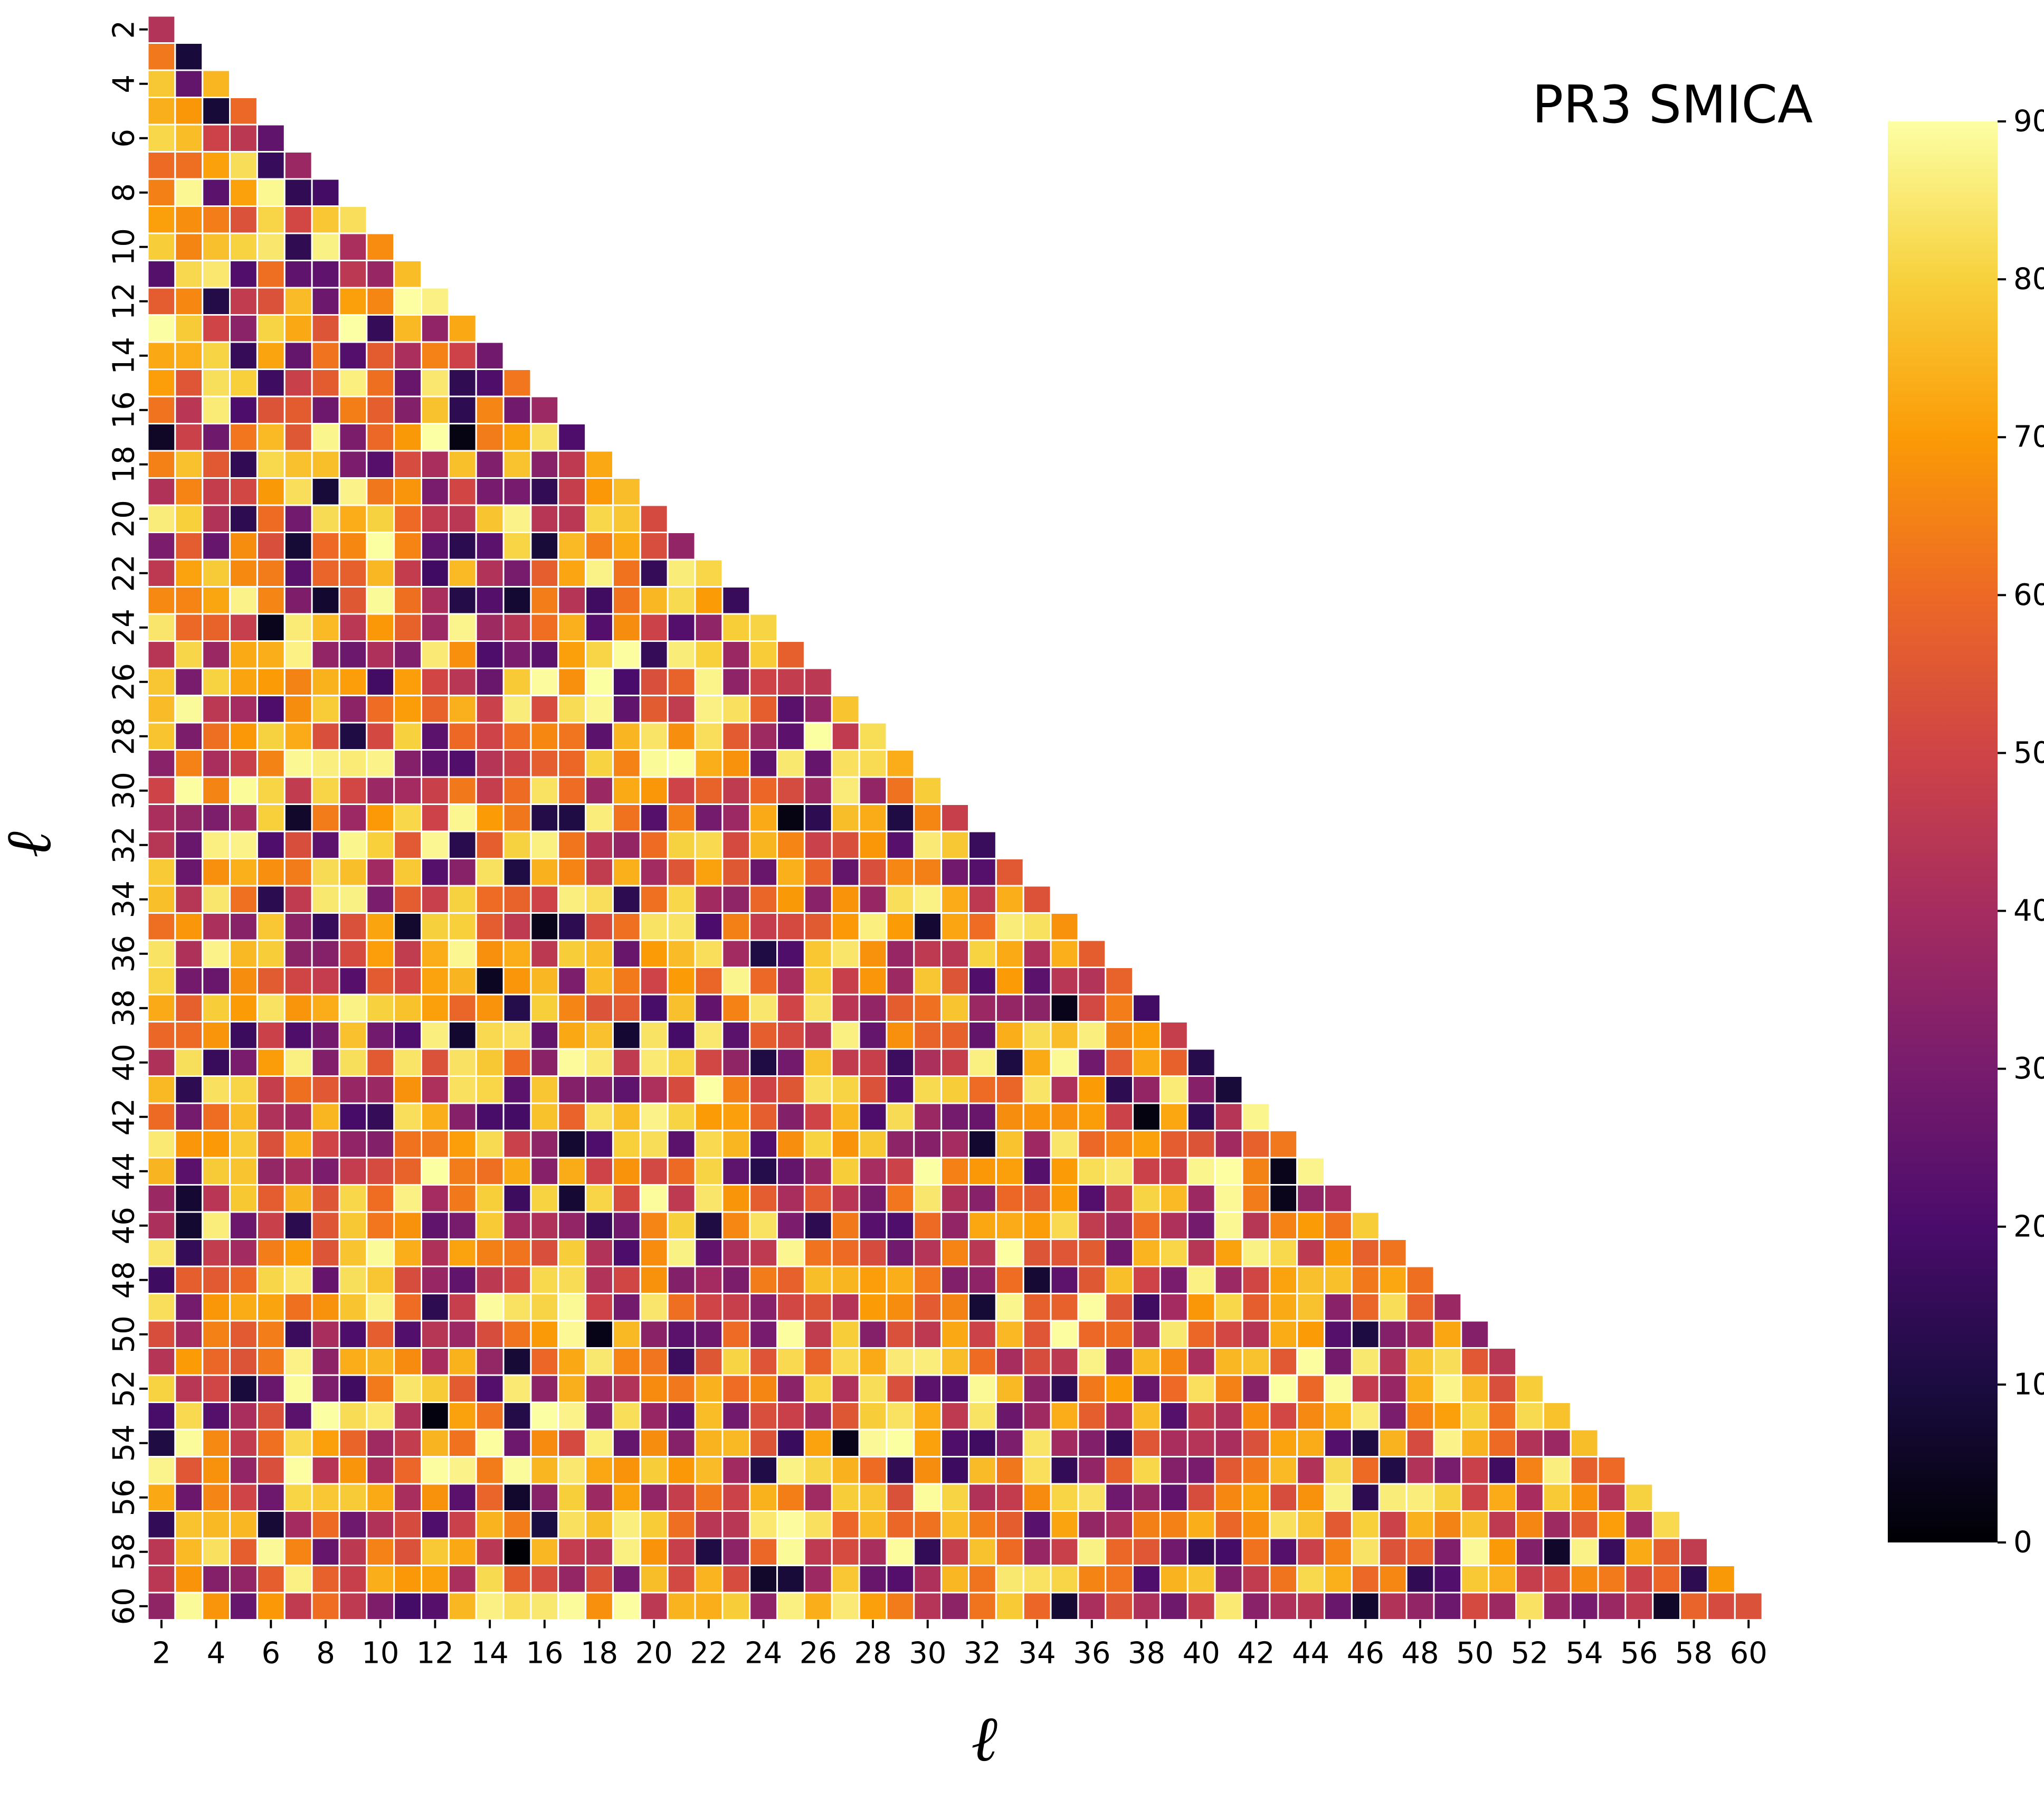 The width and height of the screenshot is (2044, 1799). Describe the element at coordinates (271, 1653) in the screenshot. I see `x-tick-label: 6` at that location.